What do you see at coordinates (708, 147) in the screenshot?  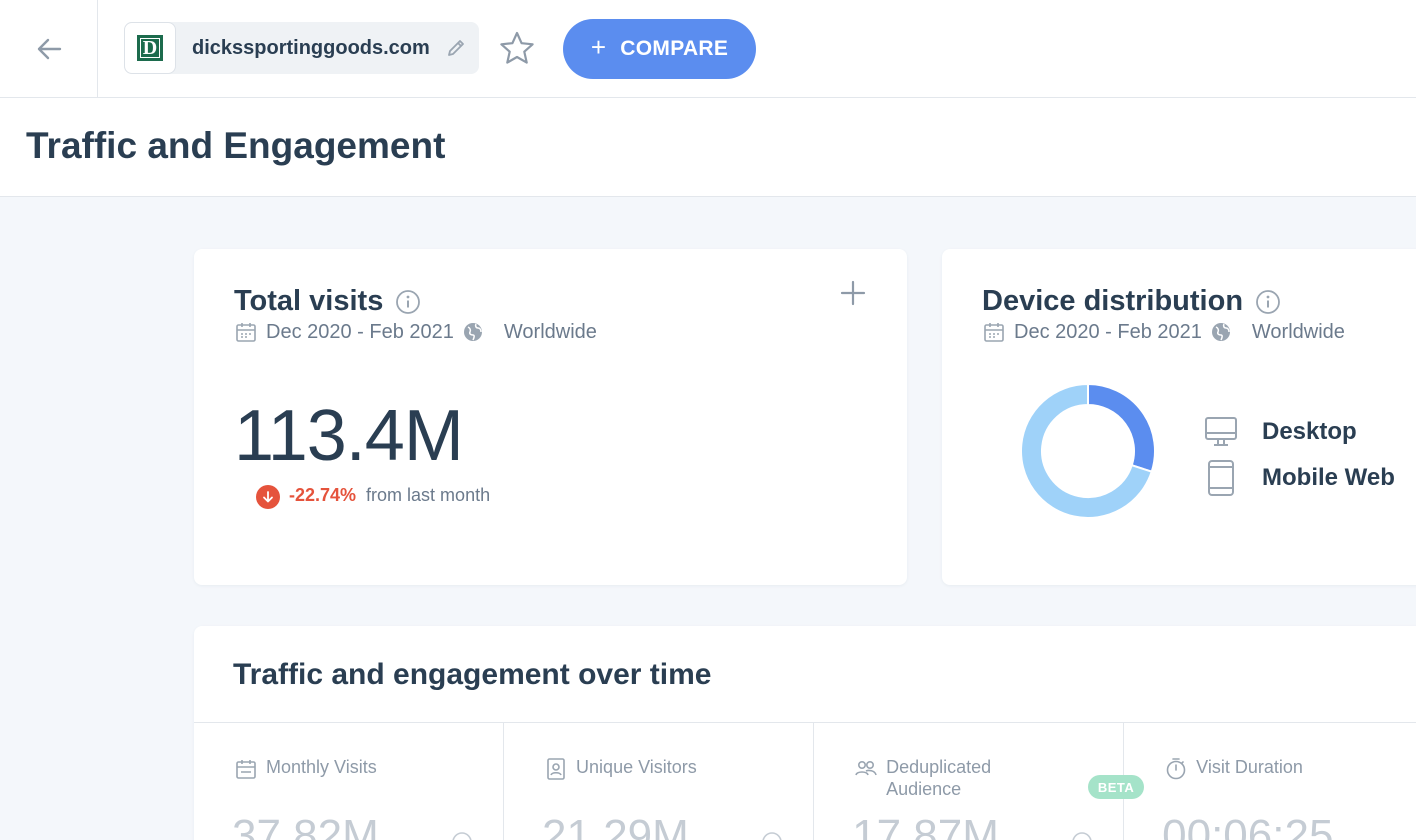 I see `title-bar: Traffic and Engagement` at bounding box center [708, 147].